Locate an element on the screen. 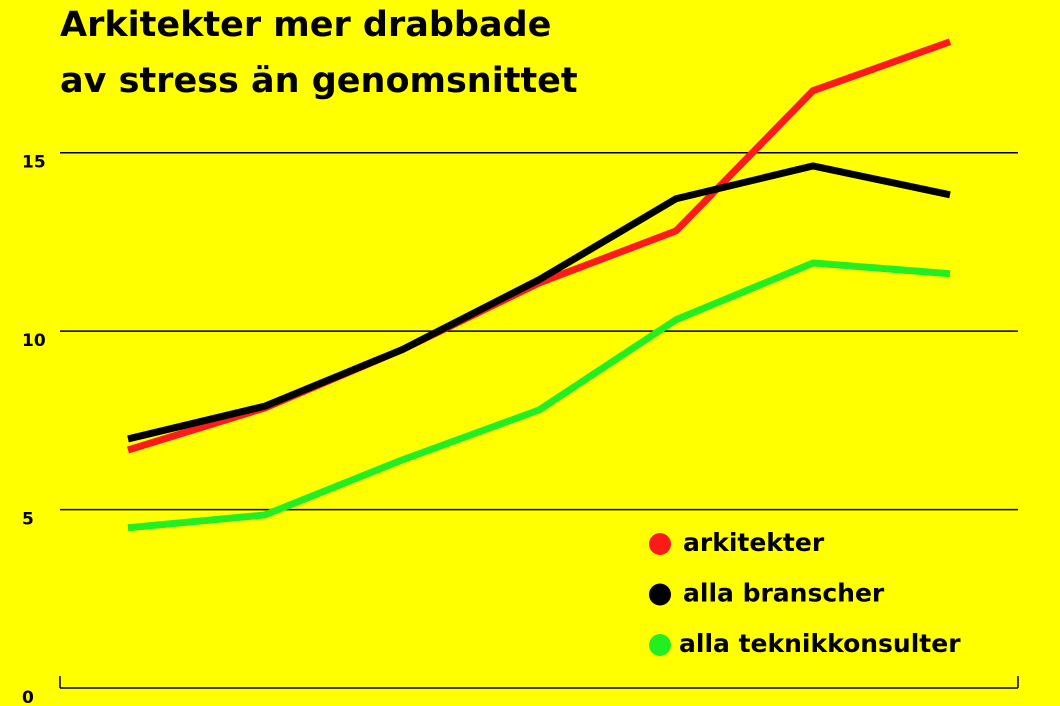 The height and width of the screenshot is (706, 1060). legend-label: alla teknikkonsulter is located at coordinates (820, 643).